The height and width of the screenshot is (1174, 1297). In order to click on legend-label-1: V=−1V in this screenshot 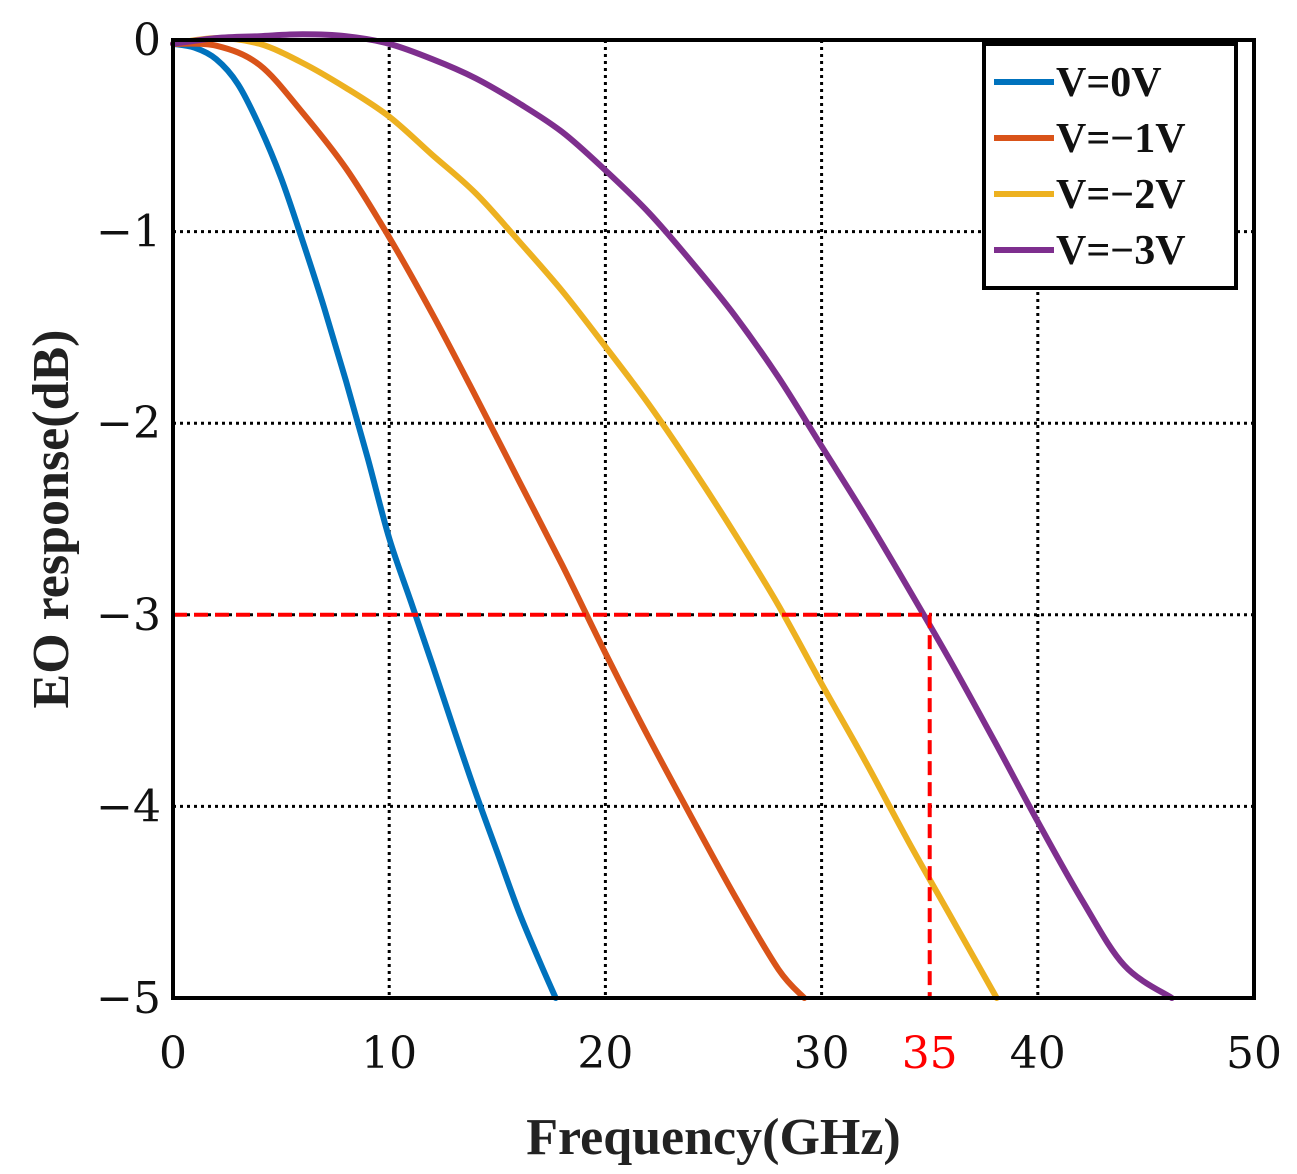, I will do `click(1121, 139)`.